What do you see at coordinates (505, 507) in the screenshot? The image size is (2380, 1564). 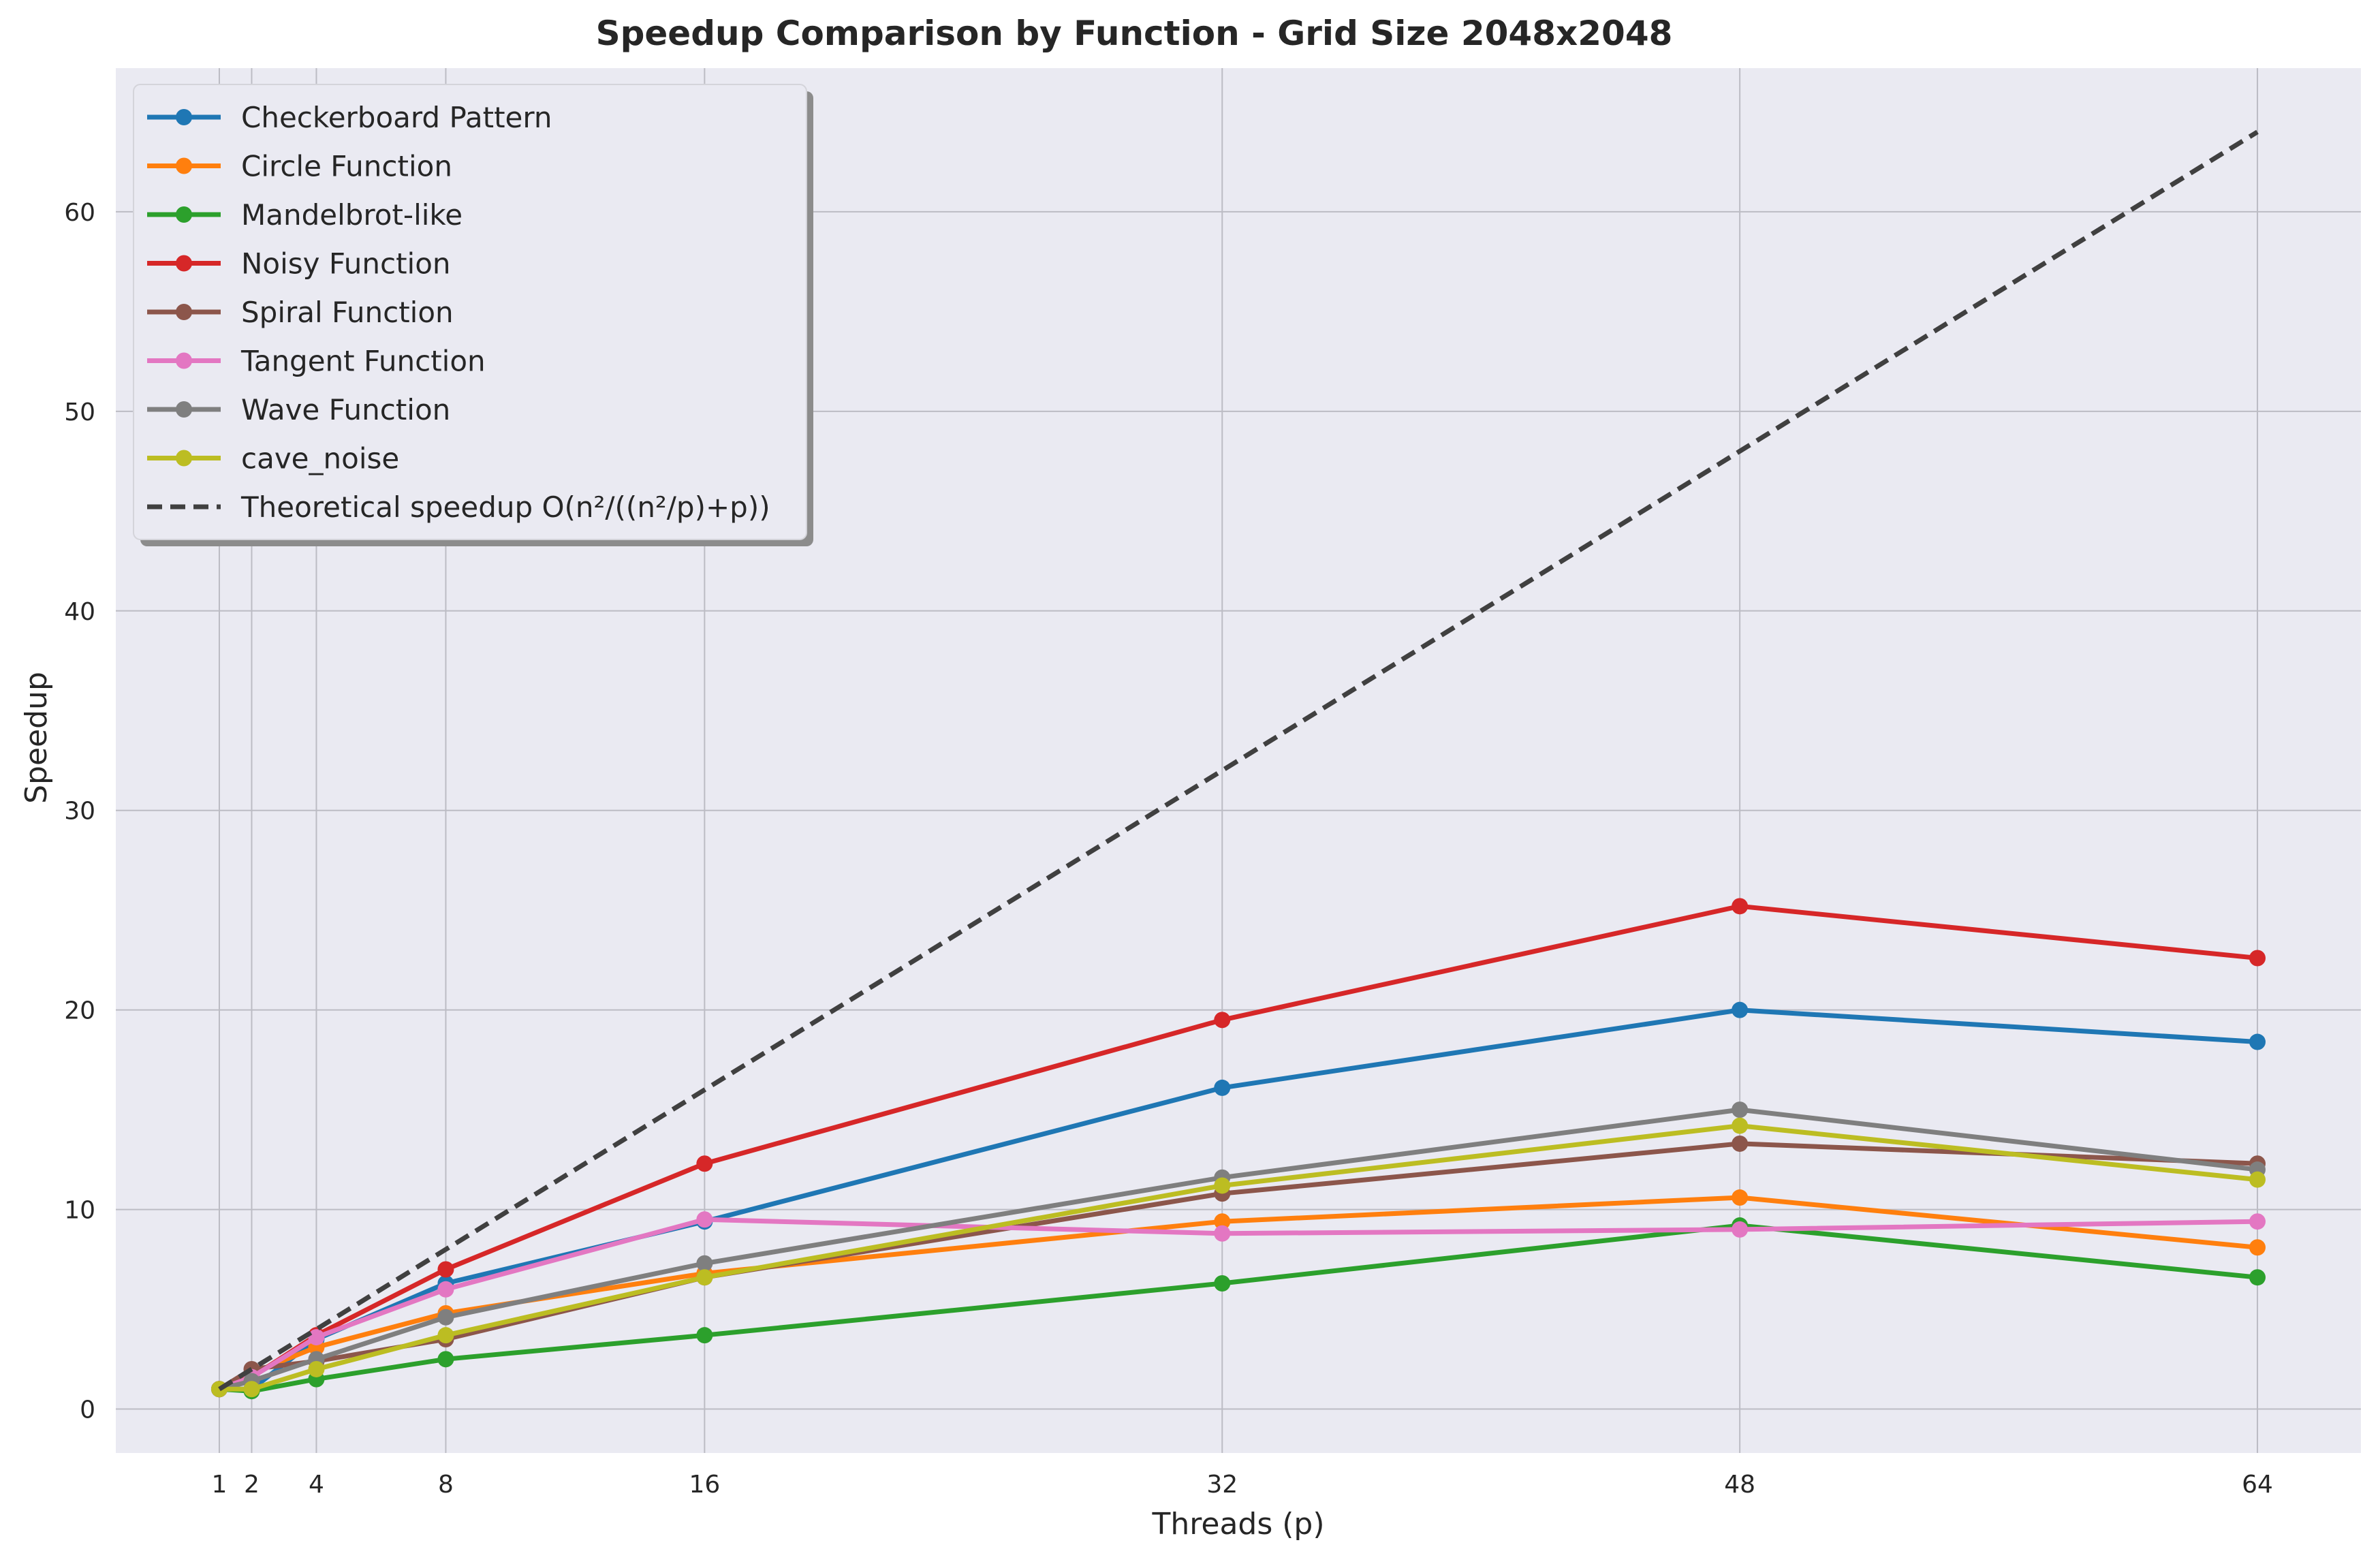 I see `legend-label: Theoretical speedup O(n²/((n²/p)+p))` at bounding box center [505, 507].